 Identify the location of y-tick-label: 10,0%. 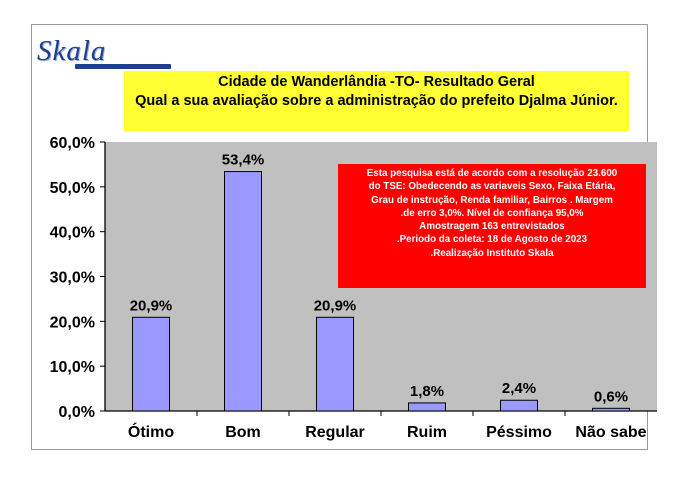
(72, 367).